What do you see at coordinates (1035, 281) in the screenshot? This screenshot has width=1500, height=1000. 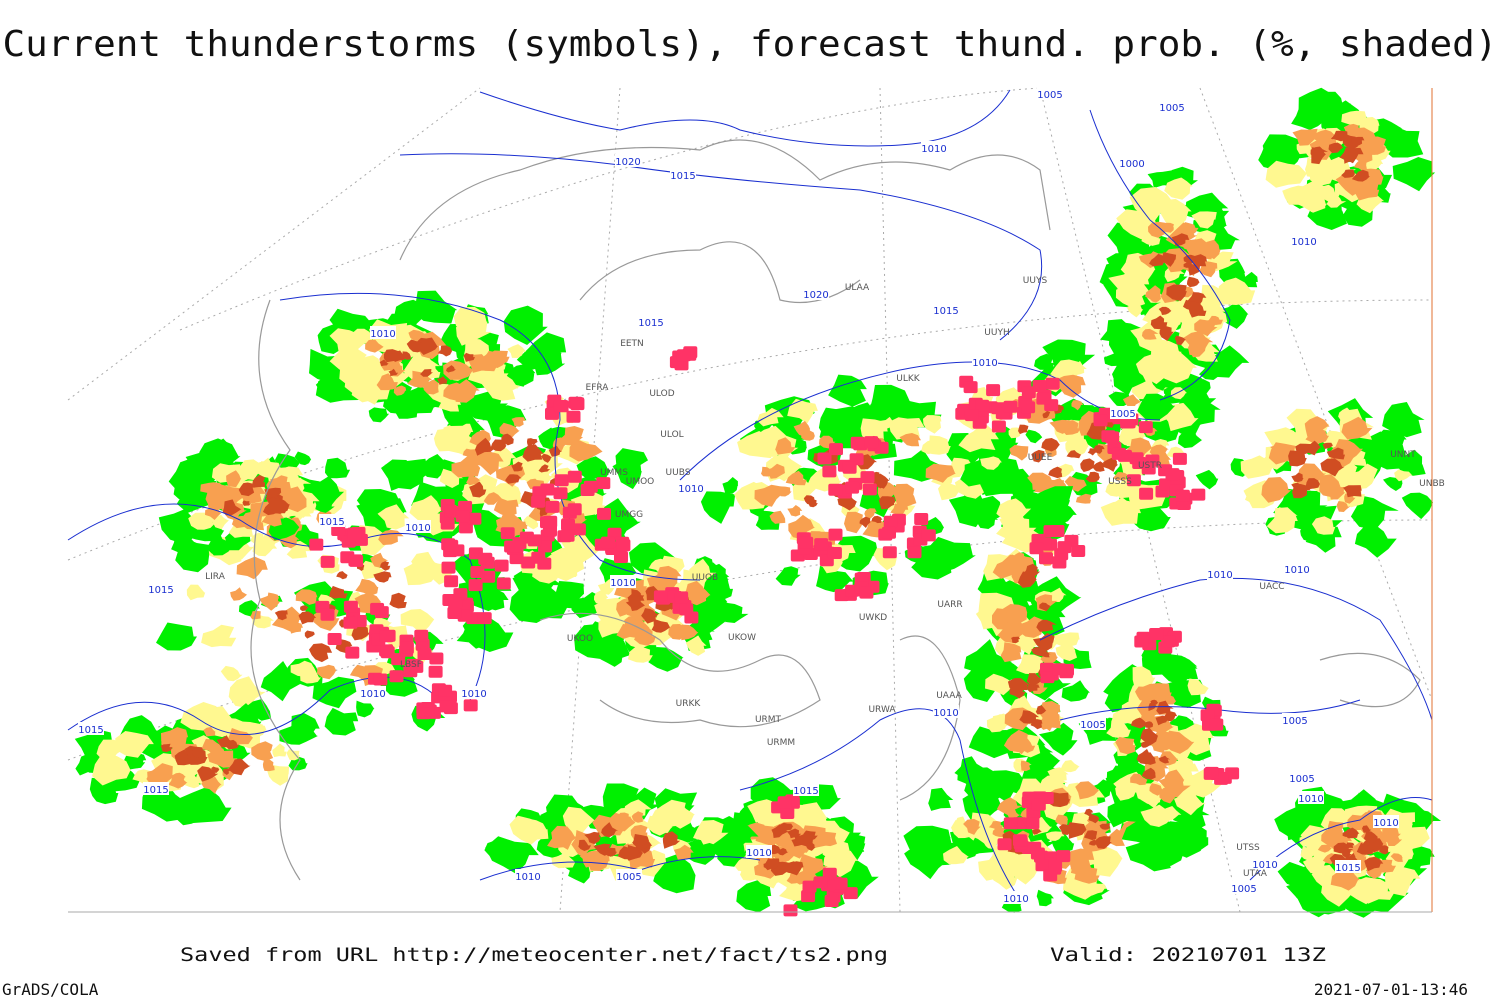 I see `station-label: UUYS` at bounding box center [1035, 281].